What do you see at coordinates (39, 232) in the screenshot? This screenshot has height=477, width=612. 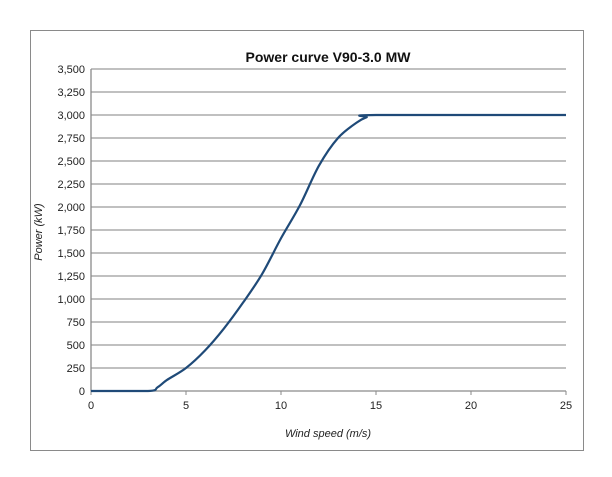 I see `y-axis-label: Power (kW)` at bounding box center [39, 232].